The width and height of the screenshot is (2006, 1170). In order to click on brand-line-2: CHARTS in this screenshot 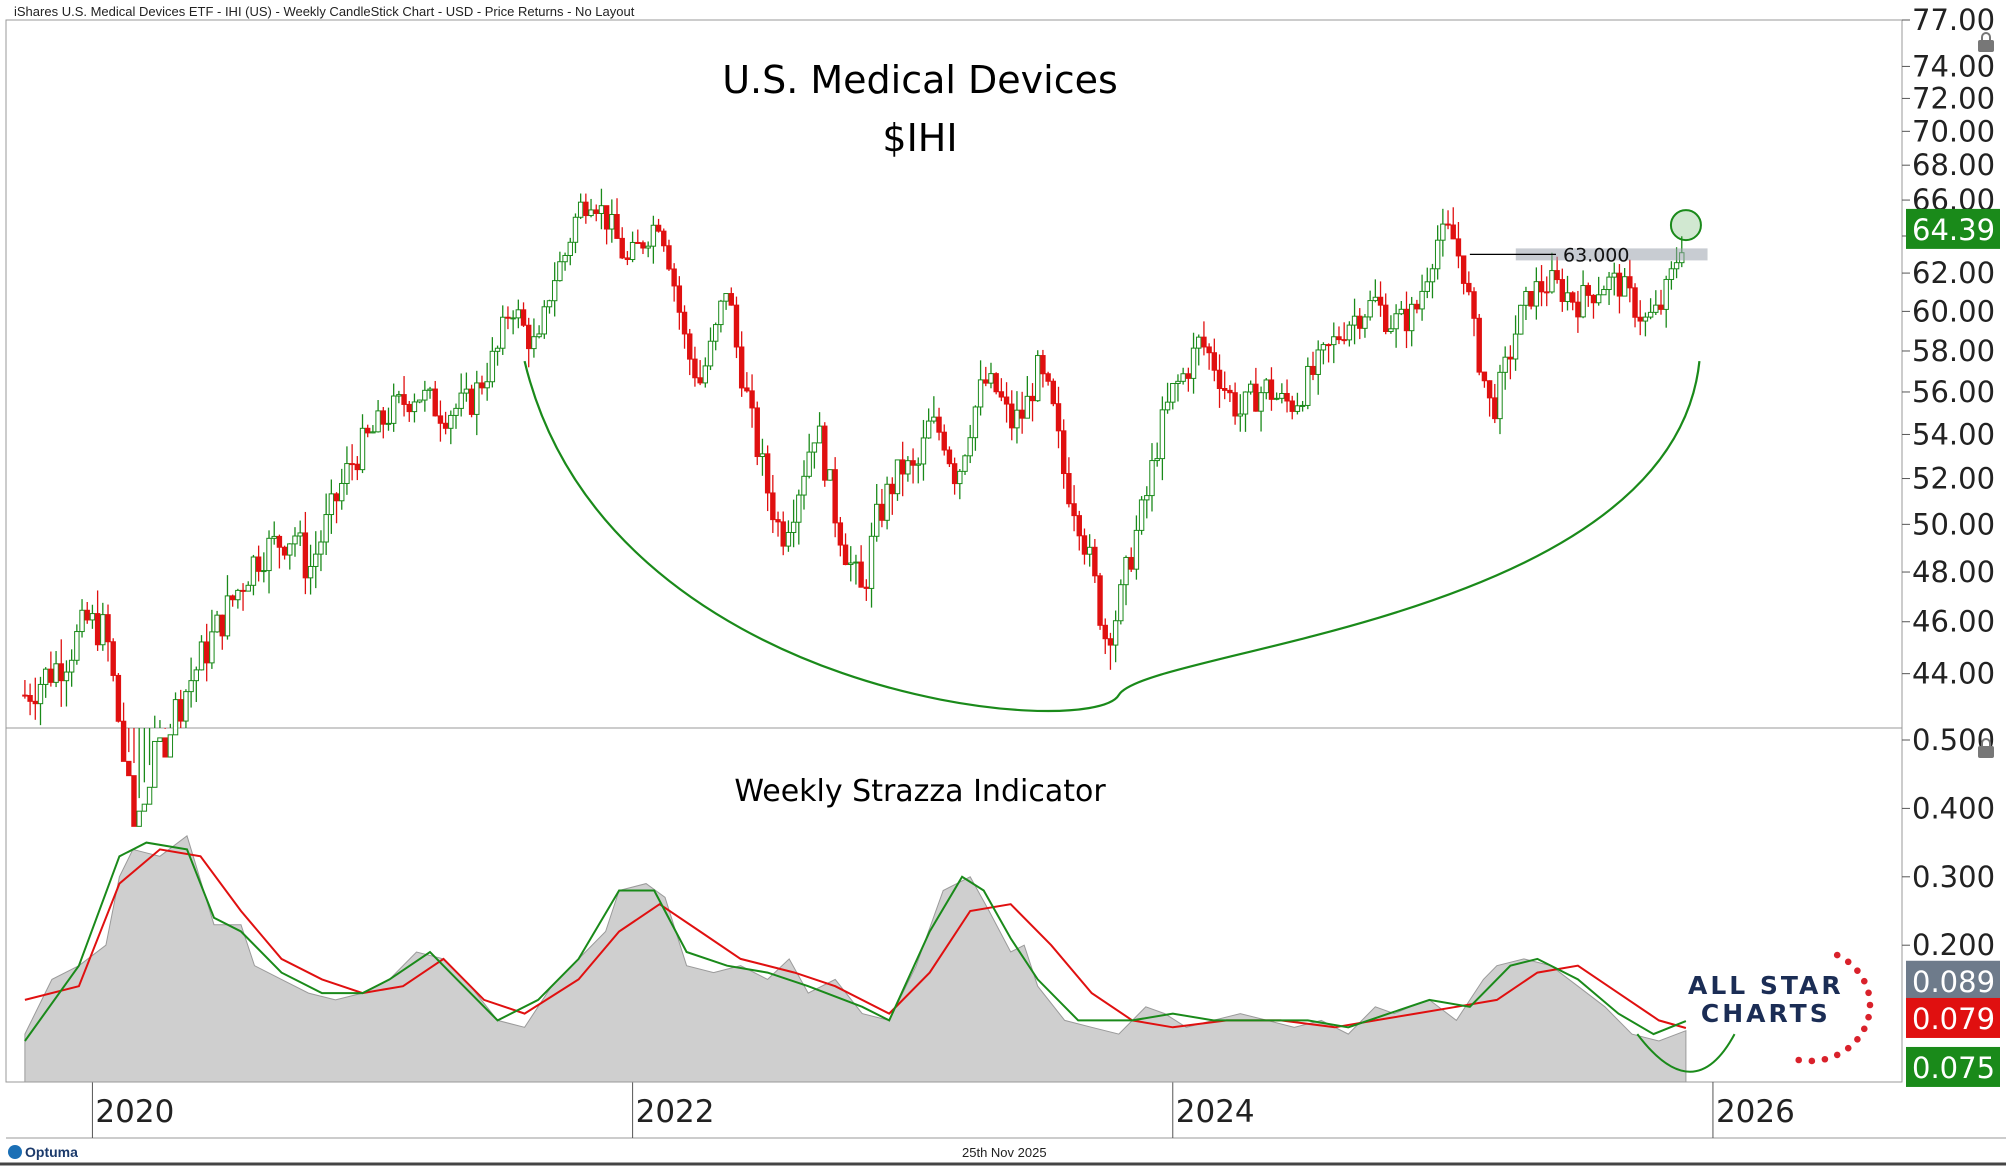, I will do `click(1765, 1013)`.